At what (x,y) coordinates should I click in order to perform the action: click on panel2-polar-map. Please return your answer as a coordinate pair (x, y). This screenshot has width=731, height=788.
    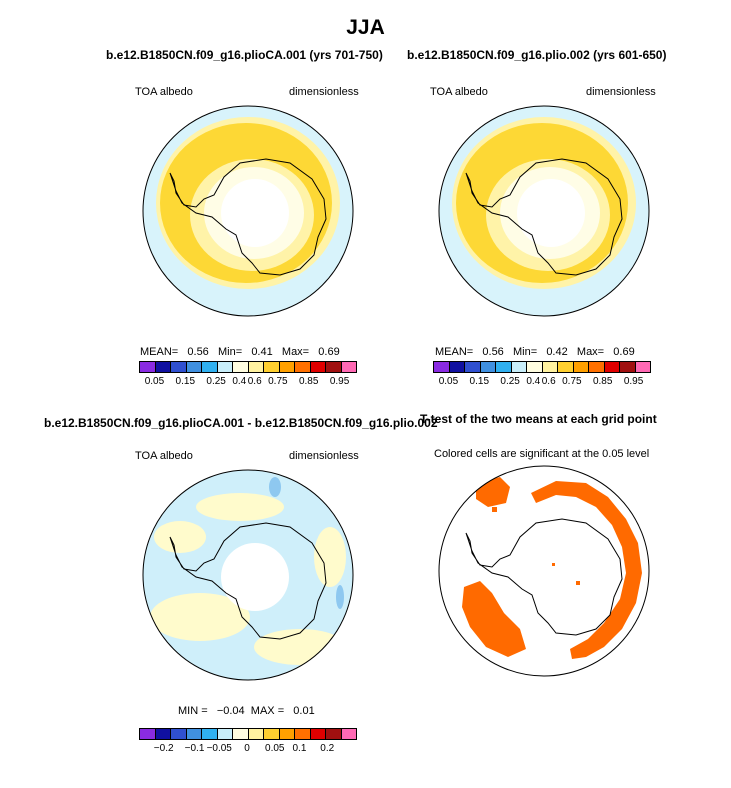
    Looking at the image, I should click on (544, 211).